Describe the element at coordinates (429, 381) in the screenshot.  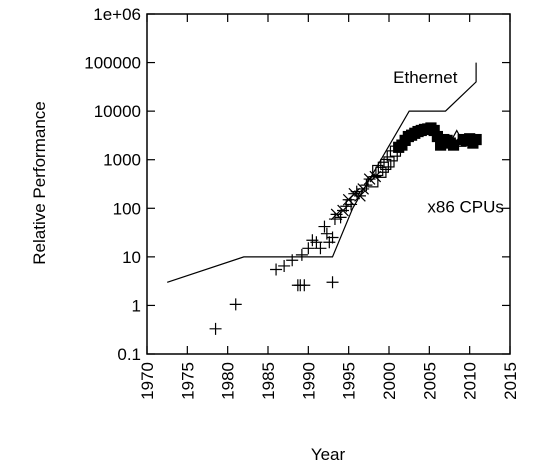
I see `x-tick-label: 2005` at that location.